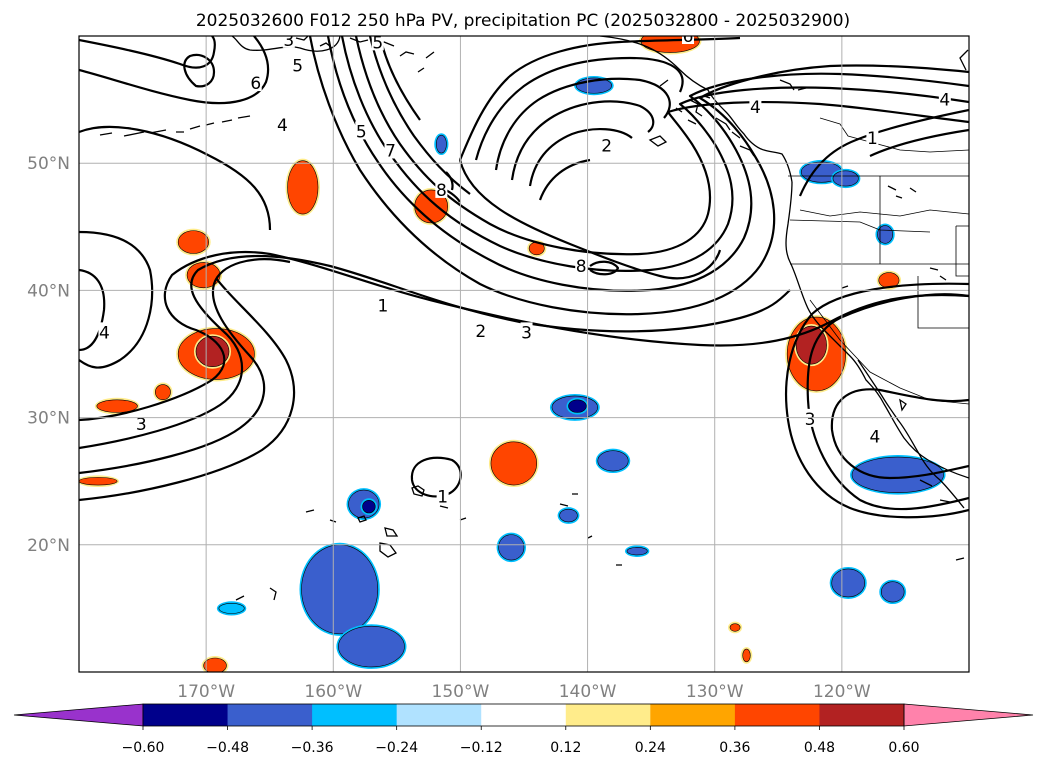  I want to click on lon-tick-label: 160°W, so click(333, 692).